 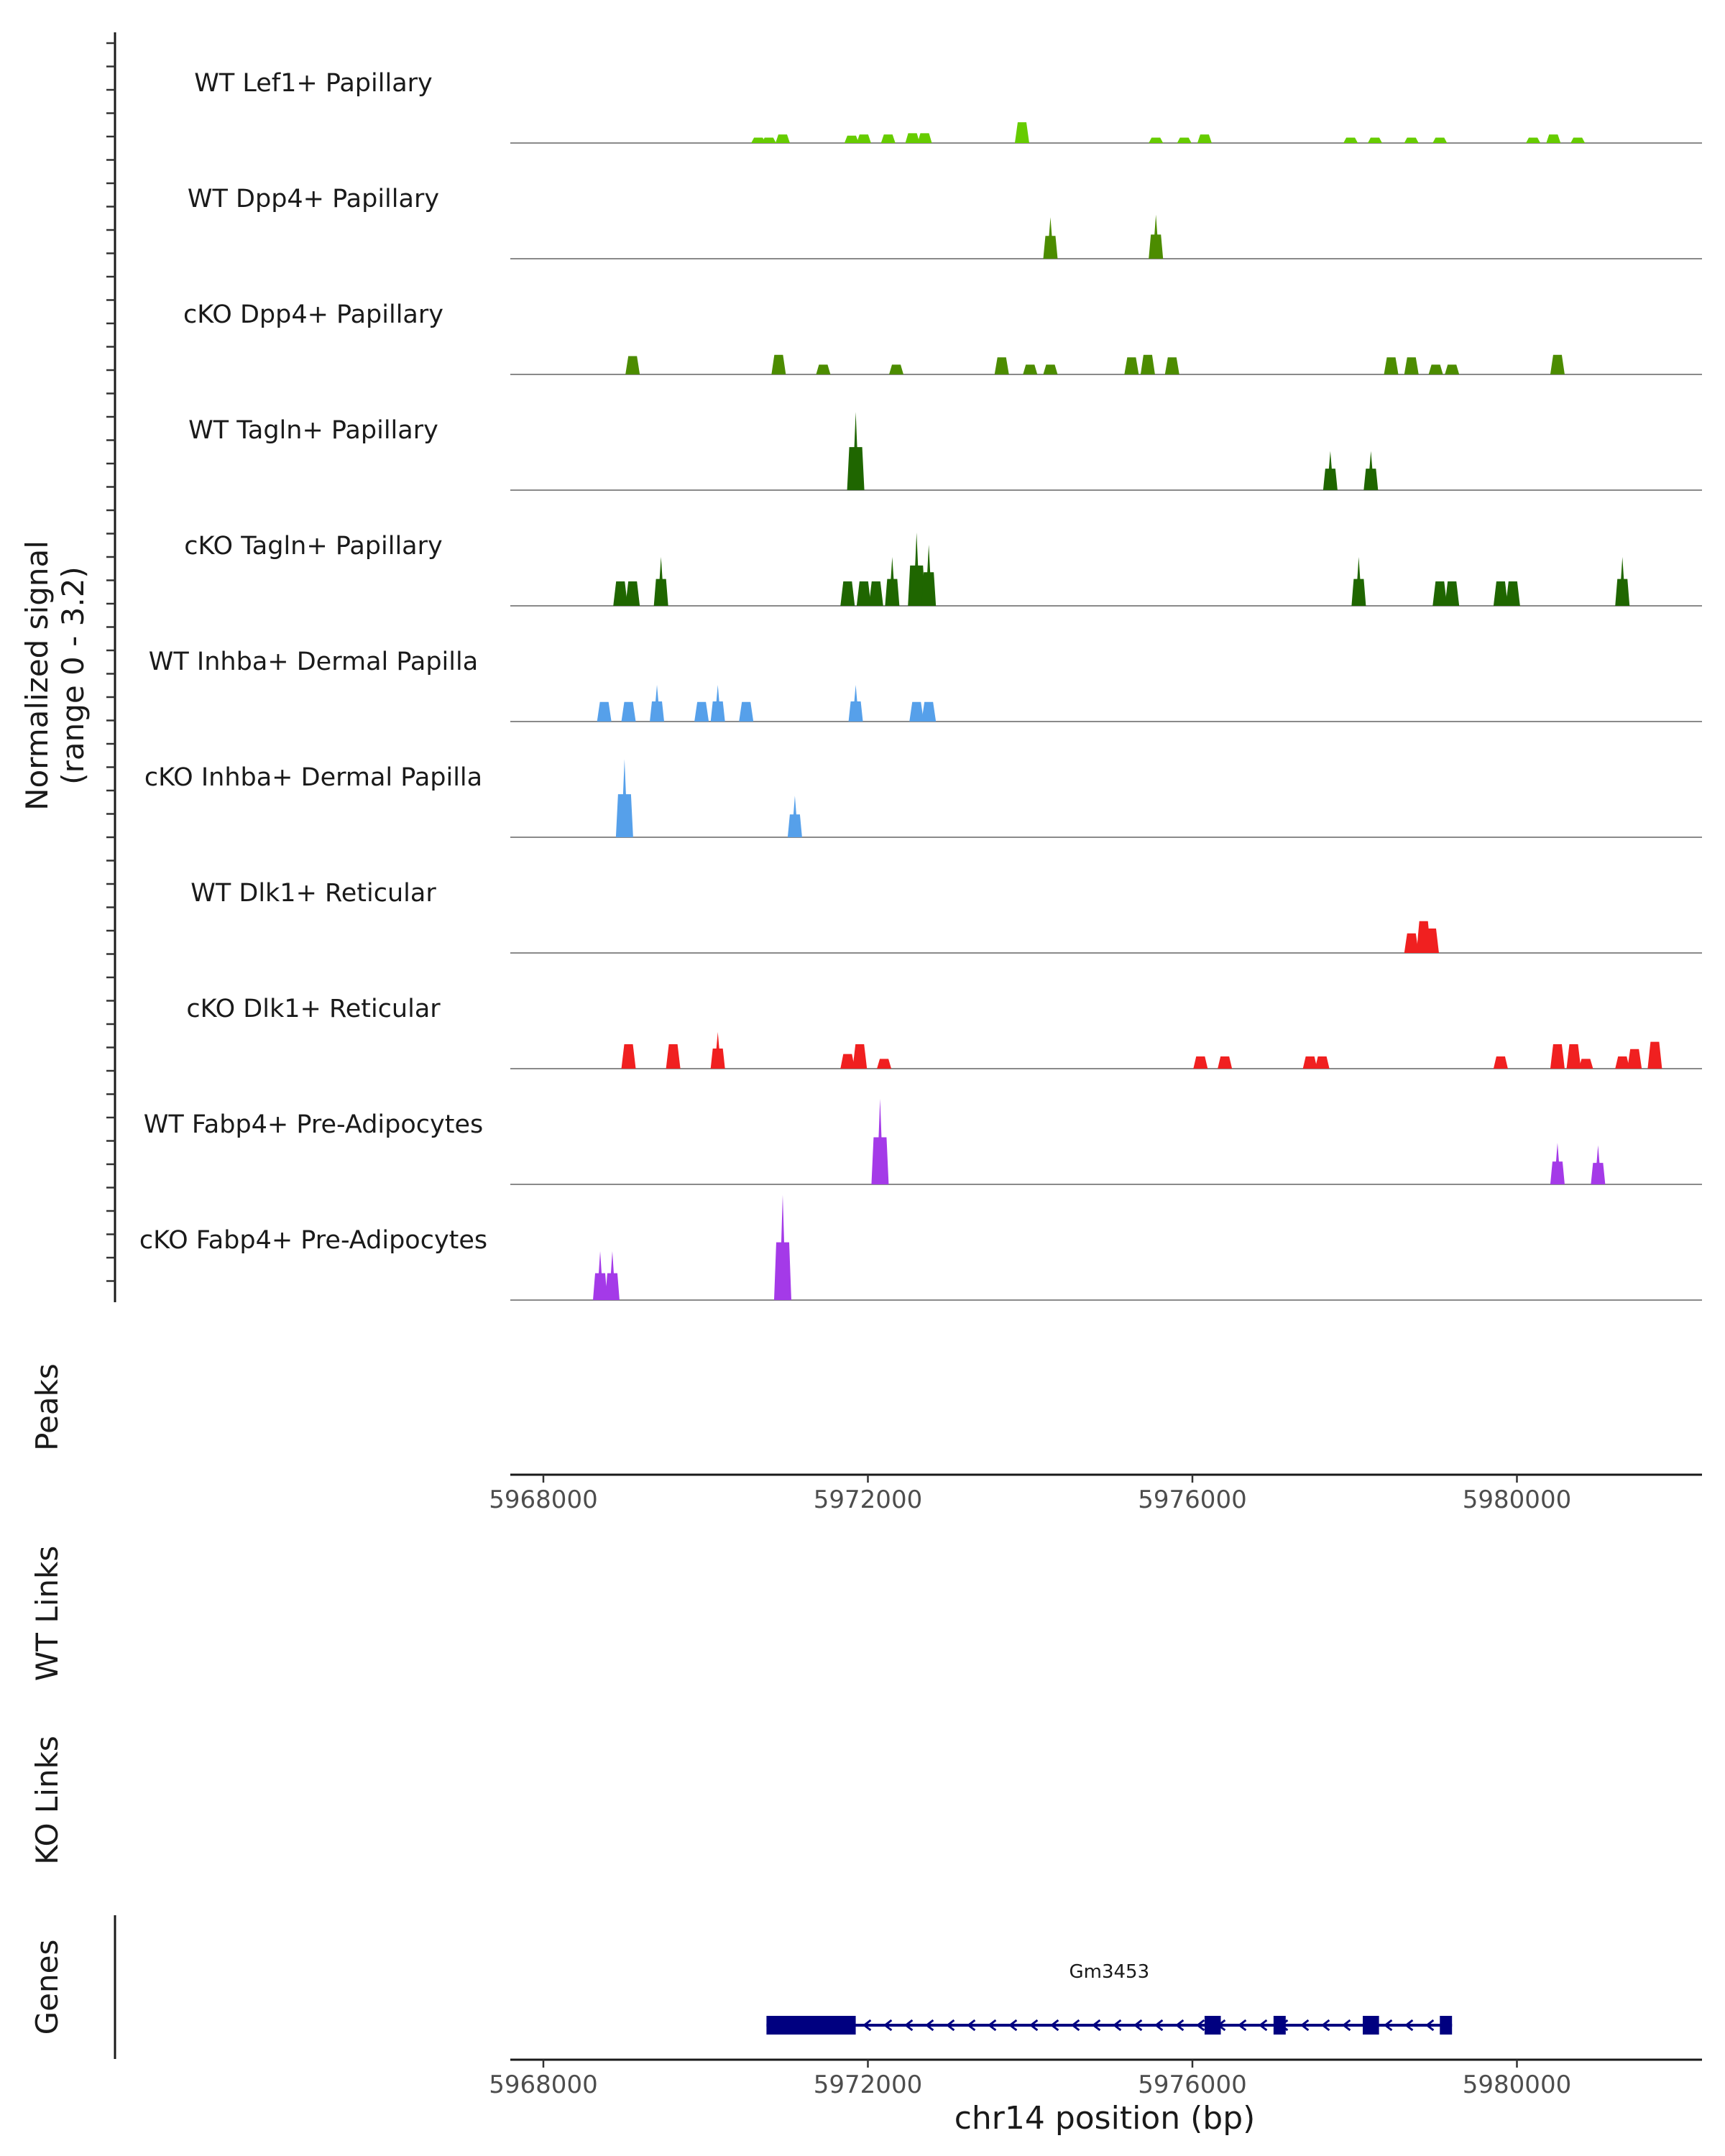 I want to click on track-11: cKO Fabp4+ Pre-Adipocytes, so click(x=920, y=1247).